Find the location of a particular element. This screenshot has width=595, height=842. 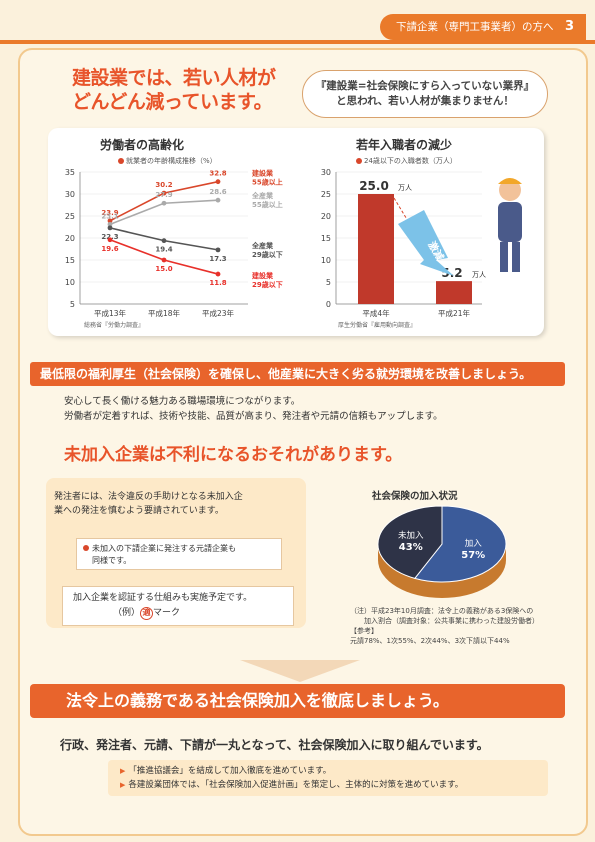

header-tab-label: 下請企業（専門工事業者）の方へ is located at coordinates (475, 27).